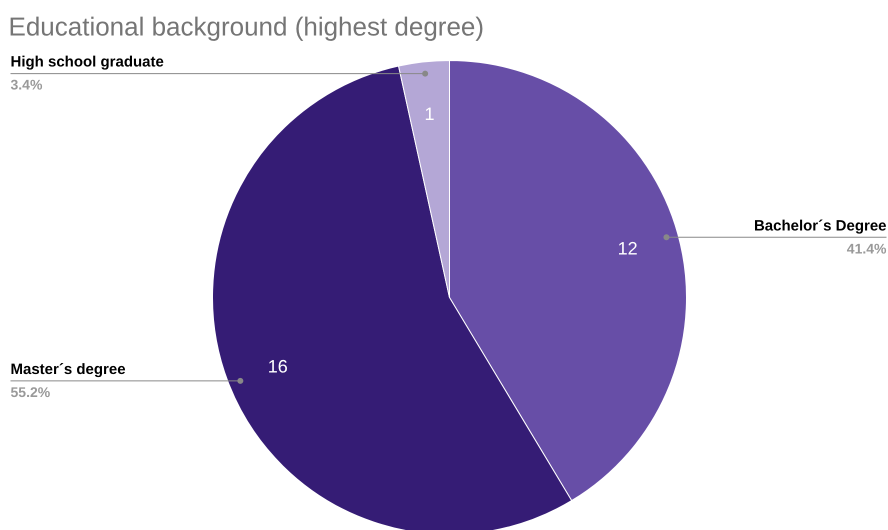 This screenshot has height=530, width=888. I want to click on chart-title: Educational background (highest degree), so click(246, 27).